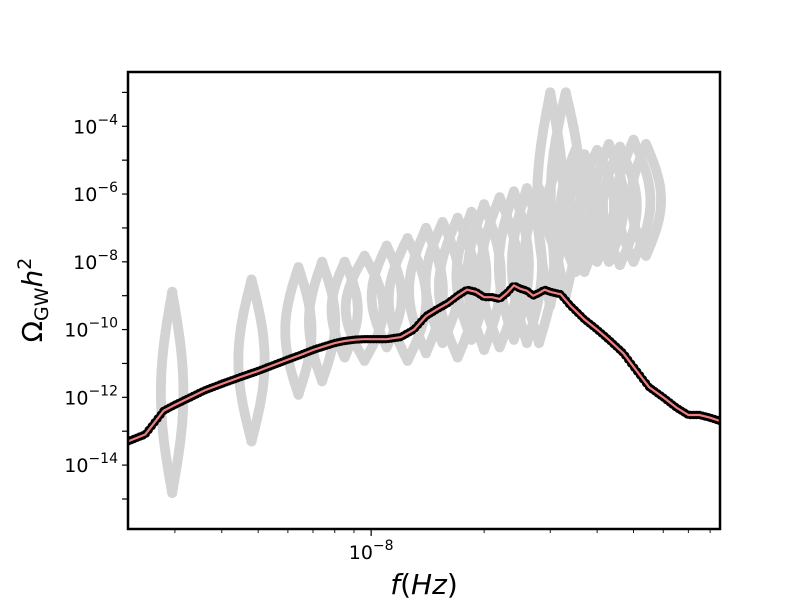 This screenshot has height=600, width=800. Describe the element at coordinates (91, 329) in the screenshot. I see `y-tick-label: 10⁻¹⁰` at that location.